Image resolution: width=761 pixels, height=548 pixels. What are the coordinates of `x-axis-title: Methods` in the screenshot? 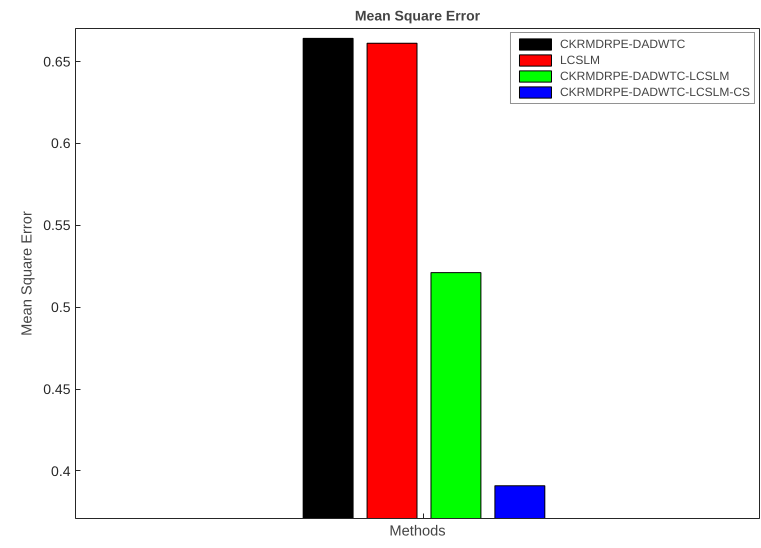 It's located at (417, 532).